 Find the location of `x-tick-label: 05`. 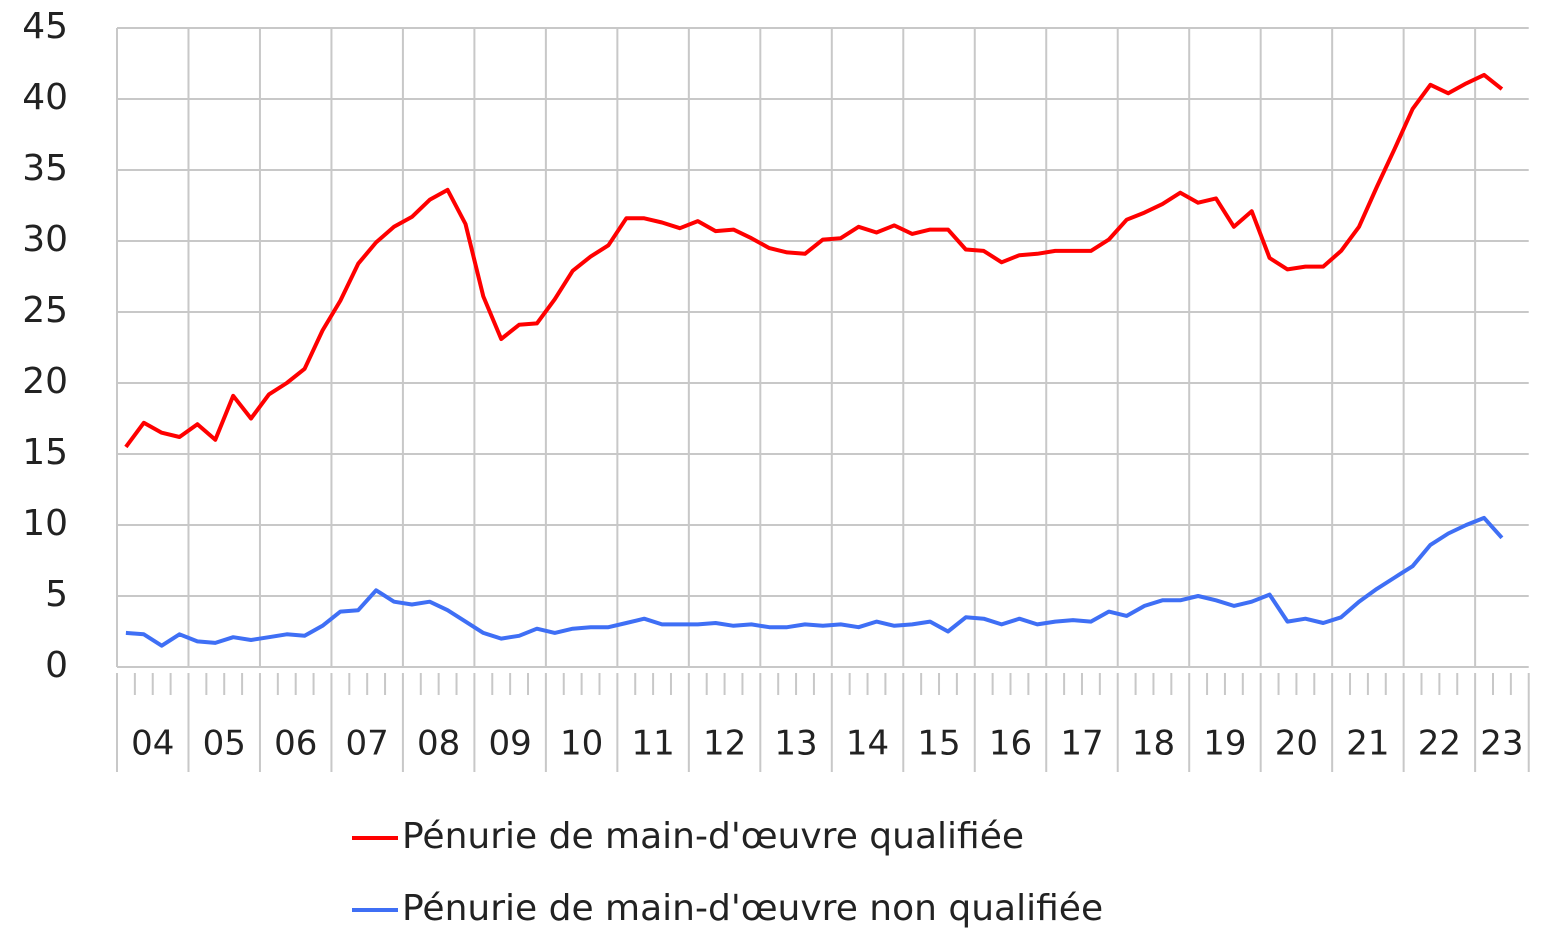

x-tick-label: 05 is located at coordinates (224, 744).